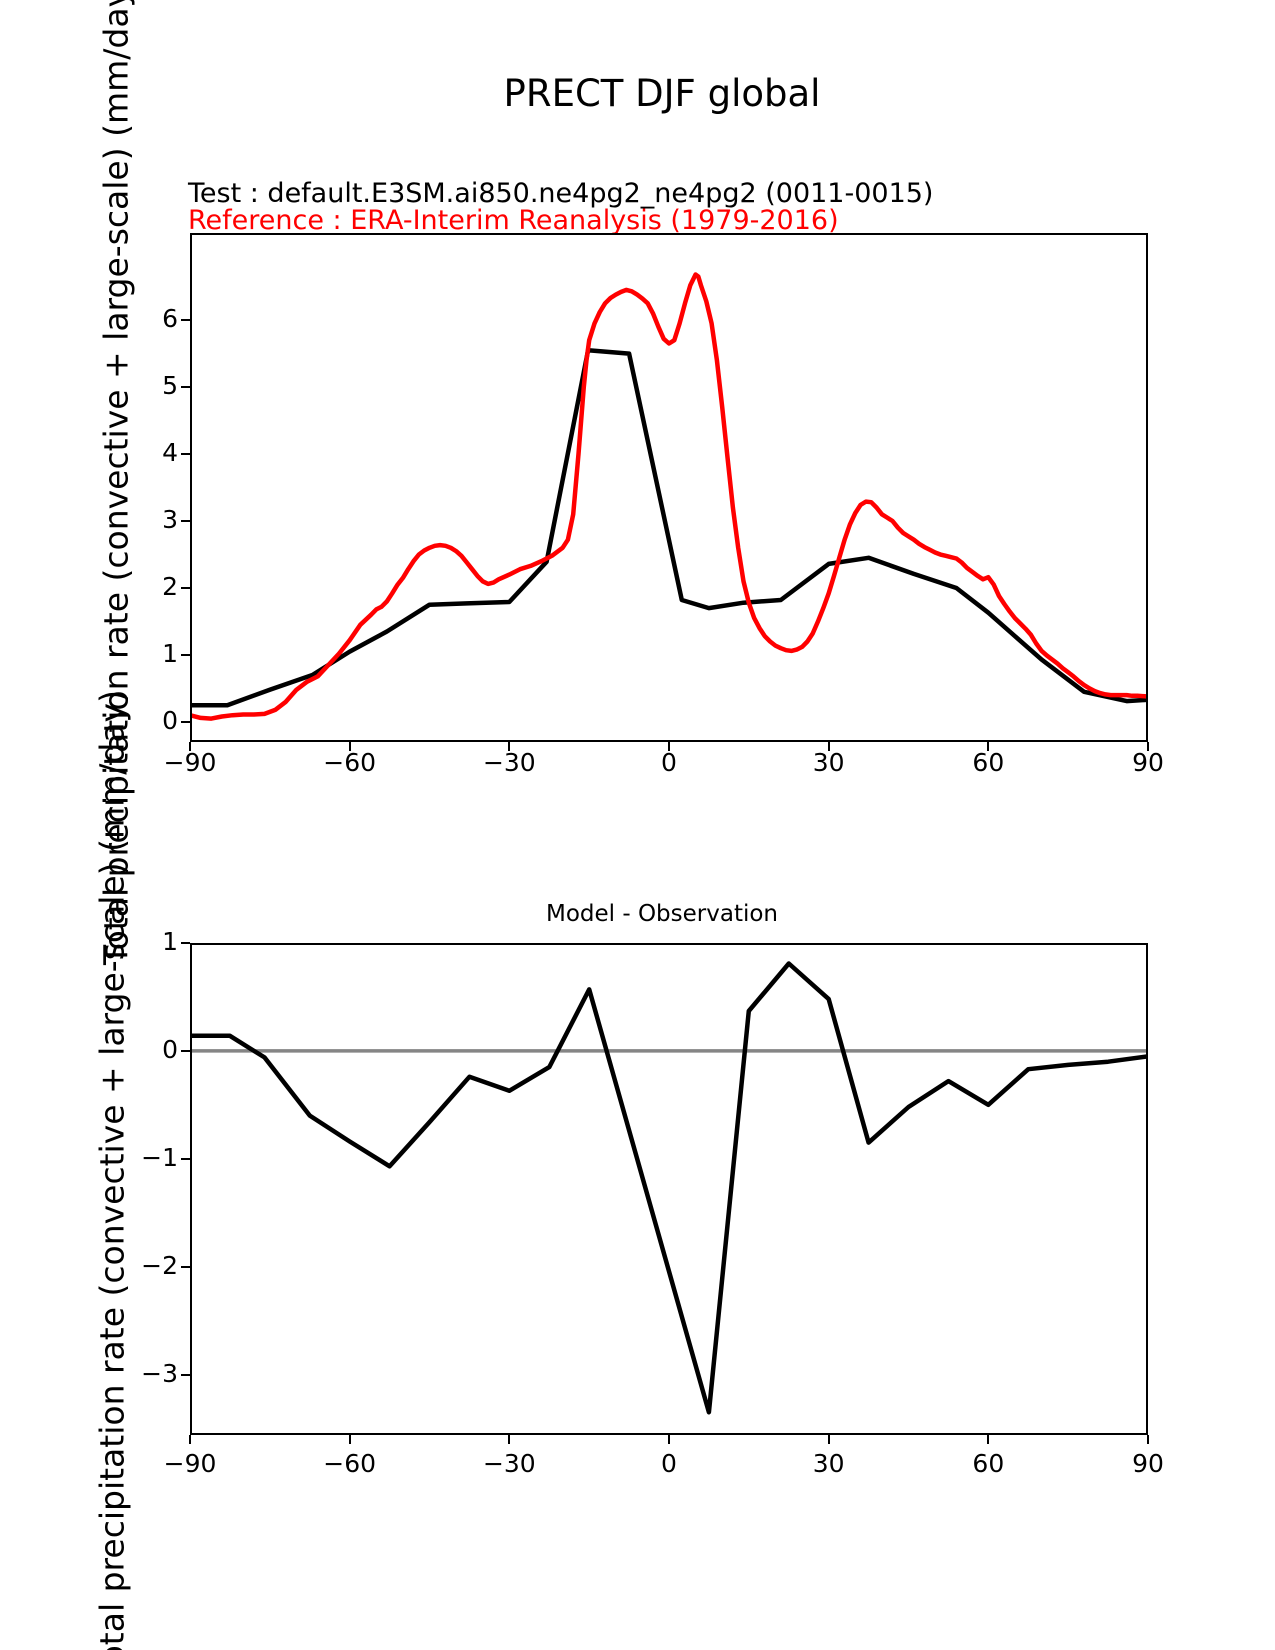  Describe the element at coordinates (159, 1373) in the screenshot. I see `y-tick-label: −3` at that location.